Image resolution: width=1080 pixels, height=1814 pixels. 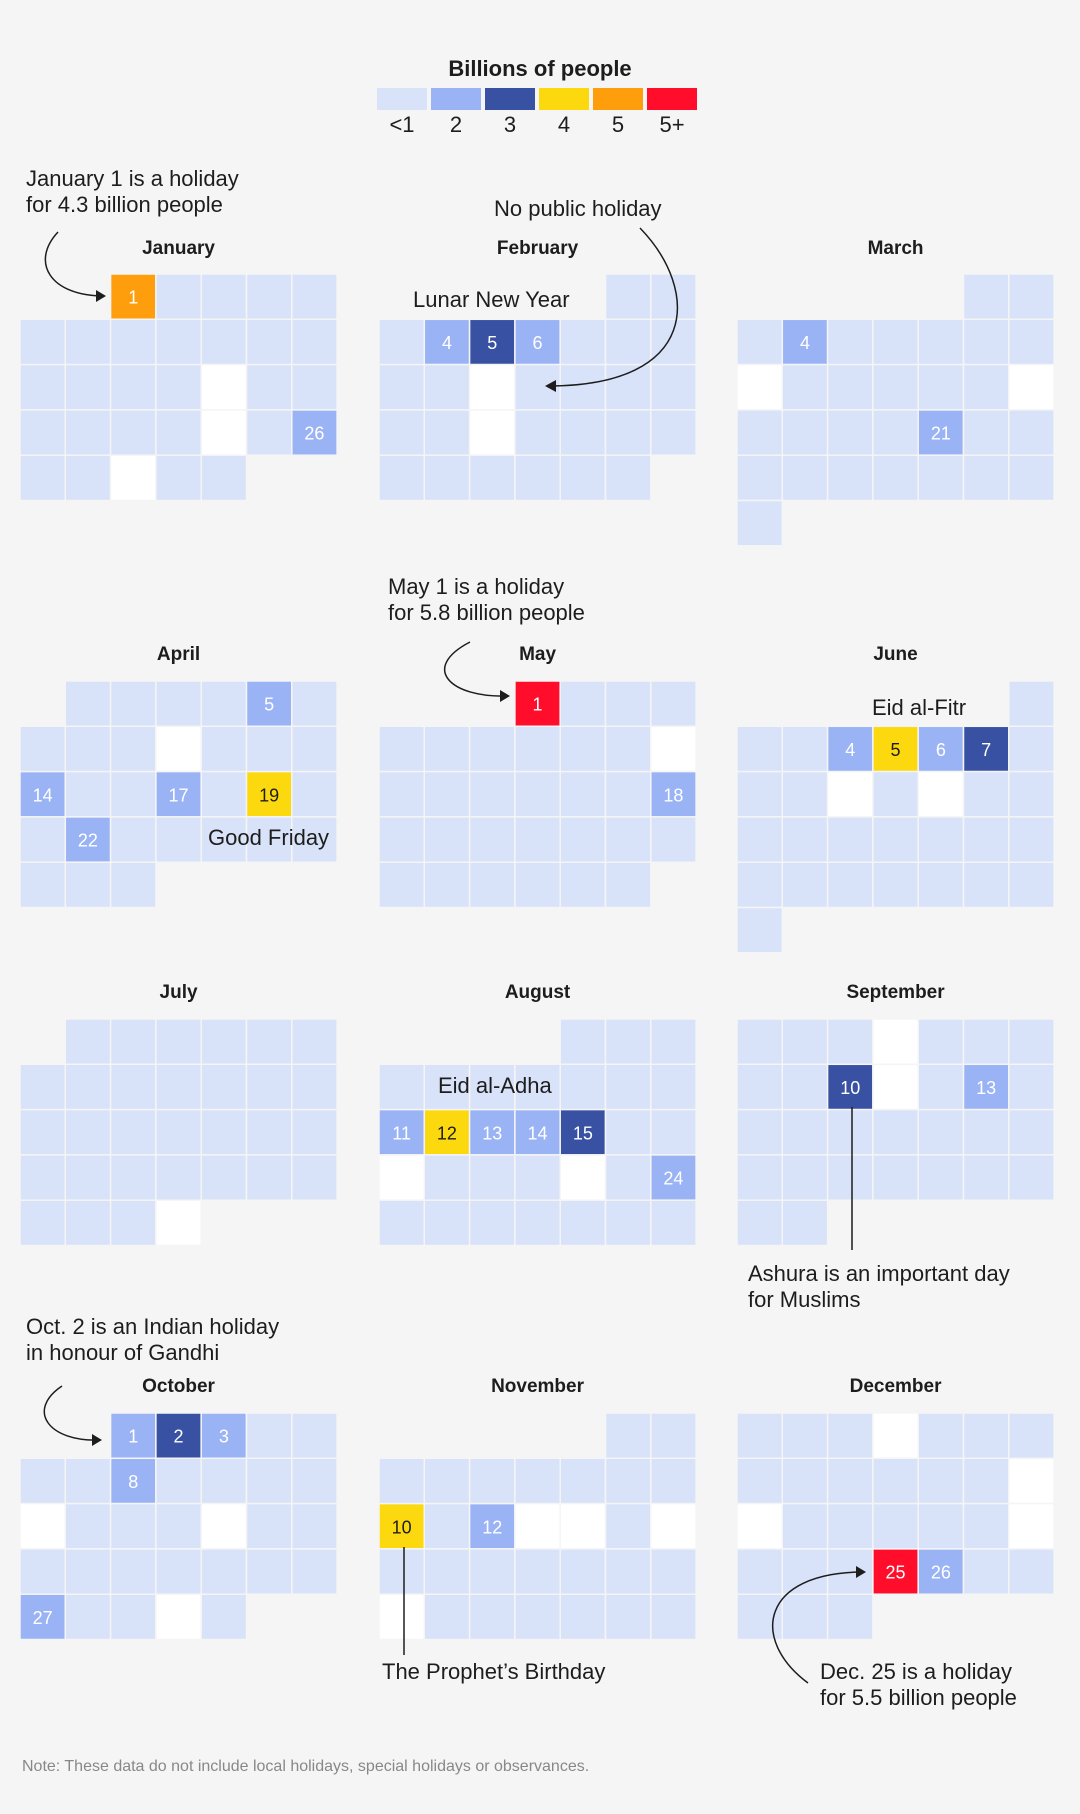 I want to click on day-label-march-21: 21, so click(x=941, y=434).